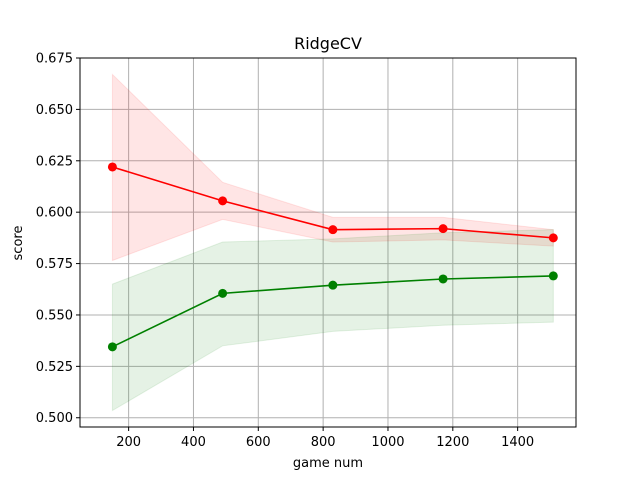  Describe the element at coordinates (54, 315) in the screenshot. I see `y-tick-label: 0.550` at that location.